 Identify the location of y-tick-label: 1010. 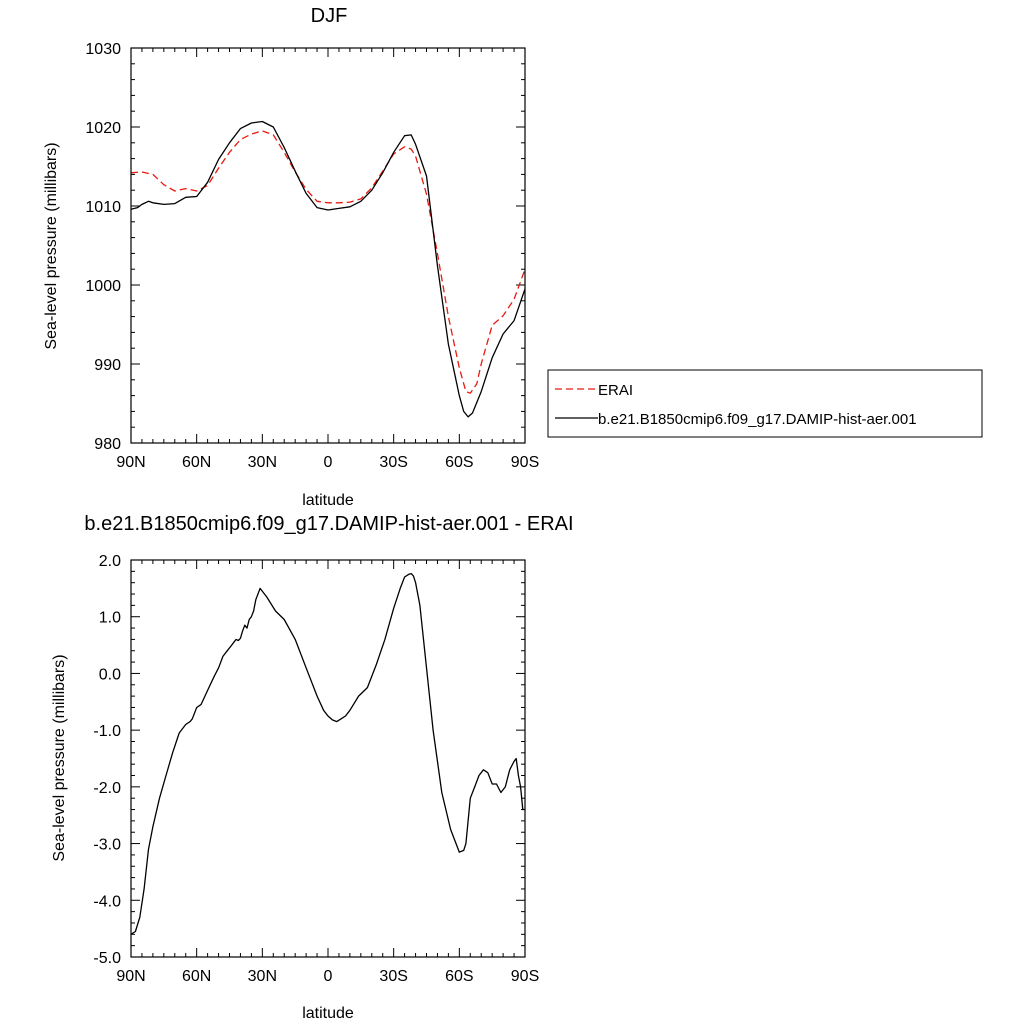
(103, 207).